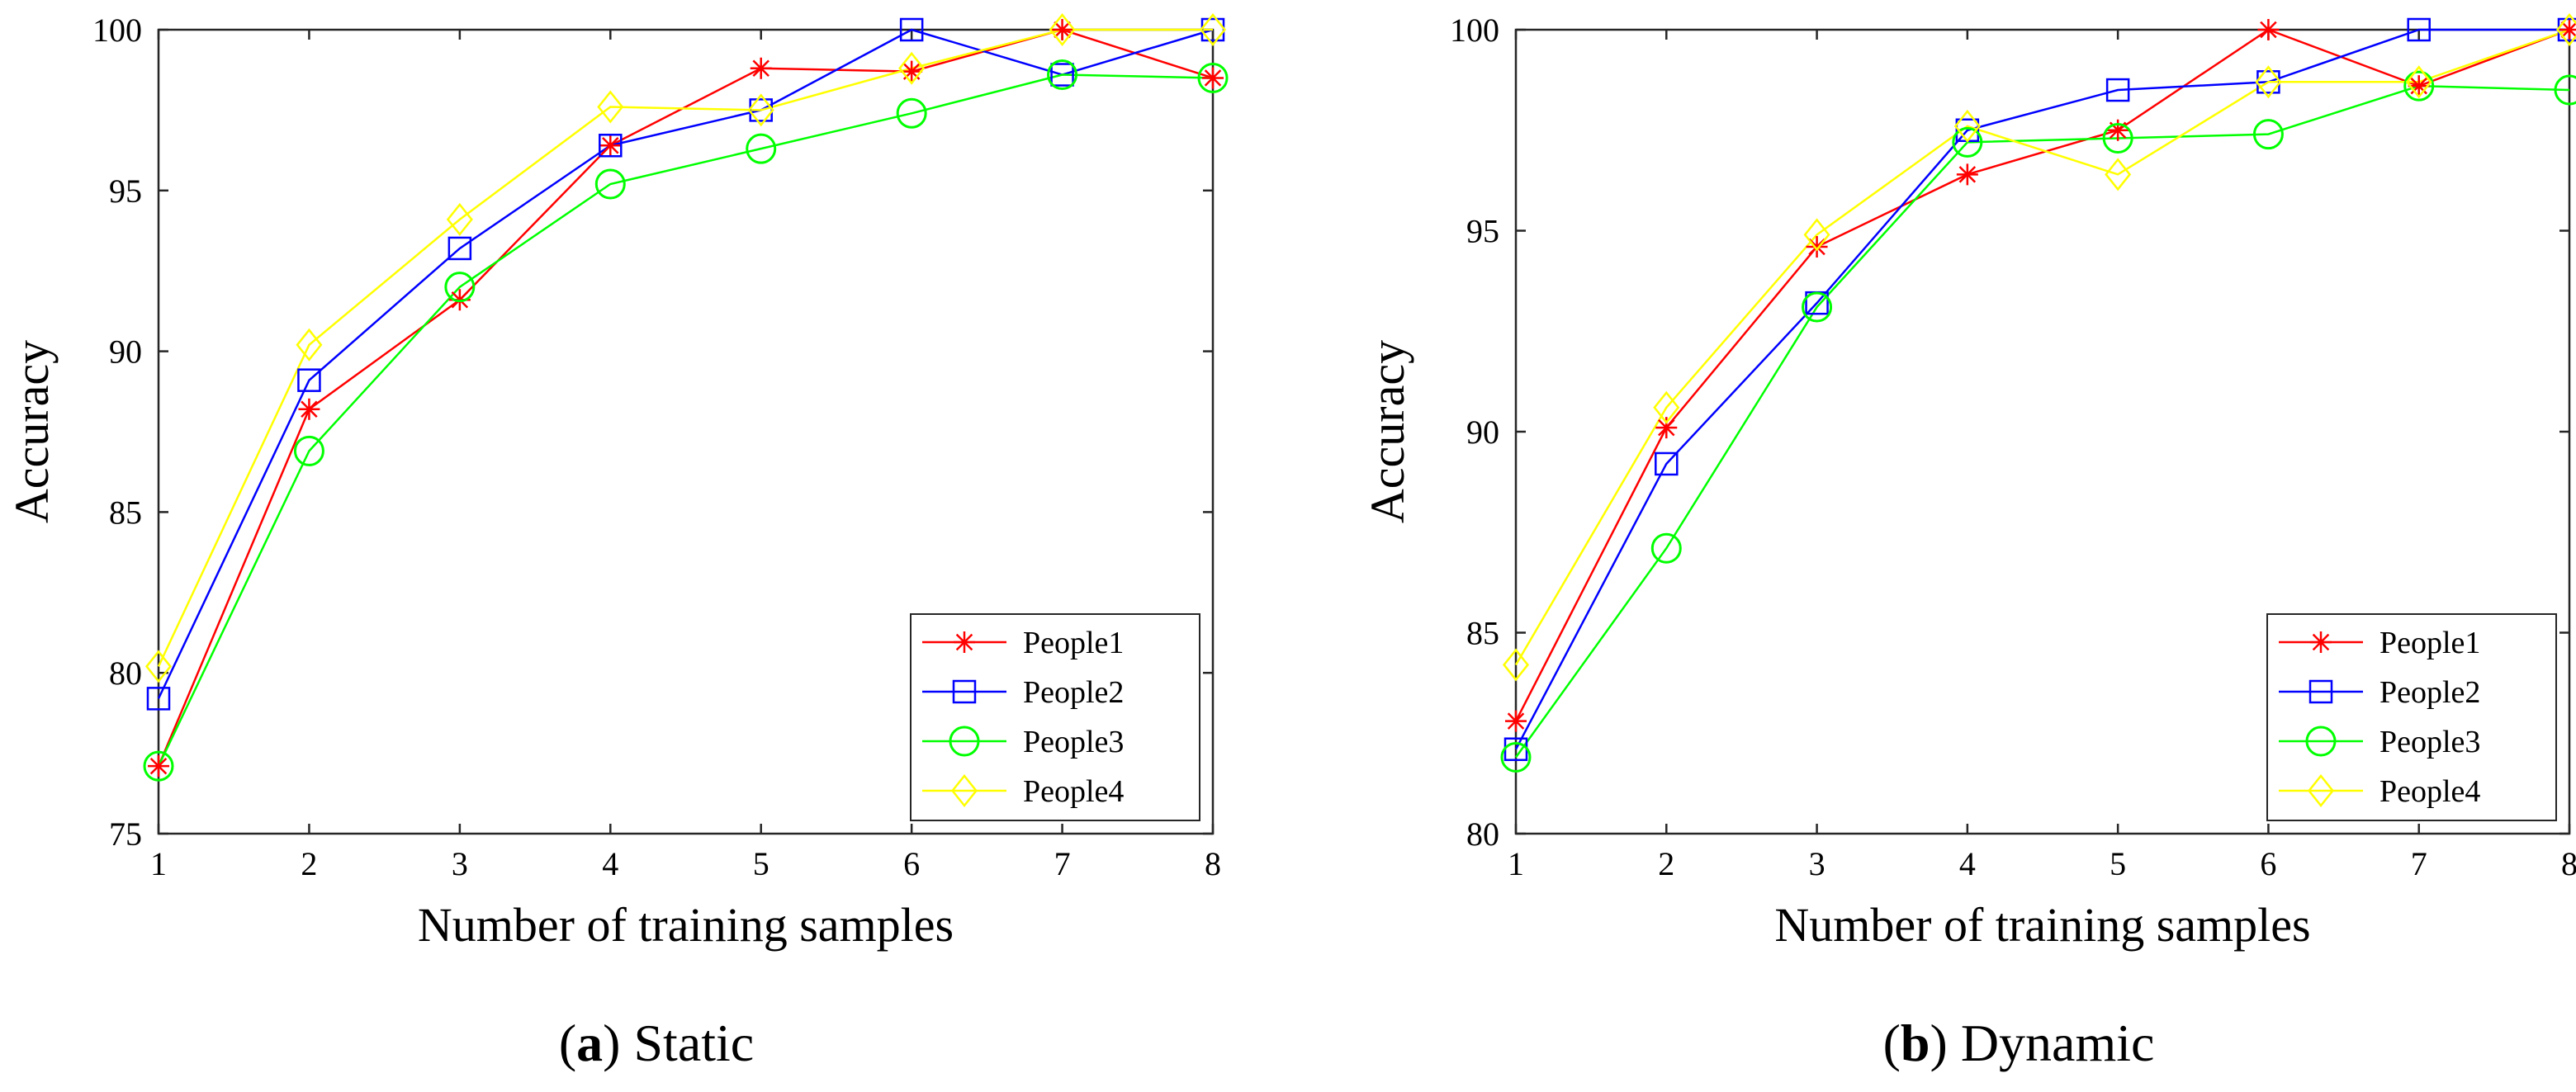 This screenshot has height=1092, width=2576. Describe the element at coordinates (964, 741) in the screenshot. I see `legend-marker-people3` at that location.